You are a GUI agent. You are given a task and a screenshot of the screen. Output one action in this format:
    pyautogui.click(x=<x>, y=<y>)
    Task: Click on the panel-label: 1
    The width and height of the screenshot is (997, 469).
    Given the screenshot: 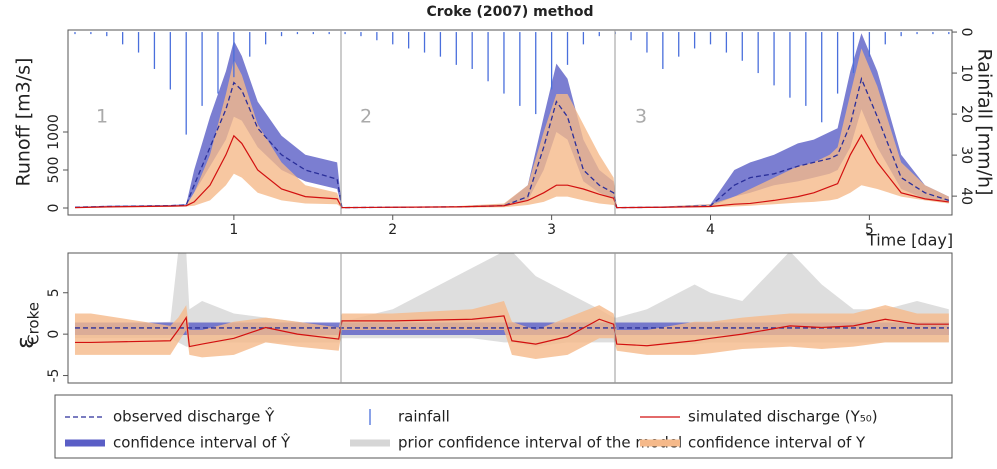 What is the action you would take?
    pyautogui.click(x=102, y=117)
    